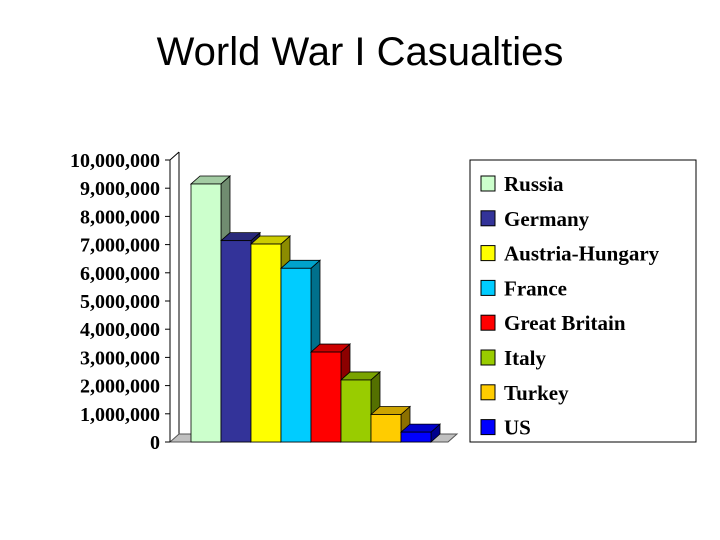 Image resolution: width=720 pixels, height=540 pixels. Describe the element at coordinates (534, 184) in the screenshot. I see `legend-label: Russia` at that location.